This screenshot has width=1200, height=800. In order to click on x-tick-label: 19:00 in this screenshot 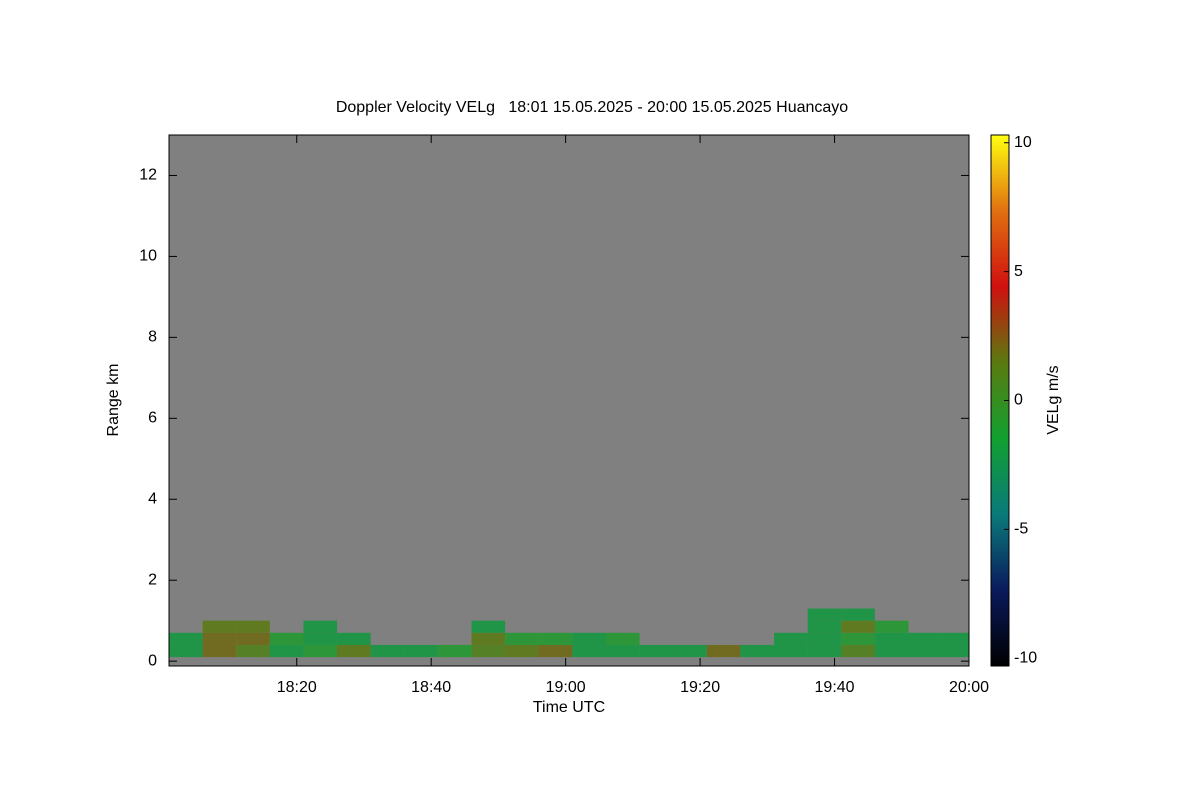, I will do `click(566, 687)`.